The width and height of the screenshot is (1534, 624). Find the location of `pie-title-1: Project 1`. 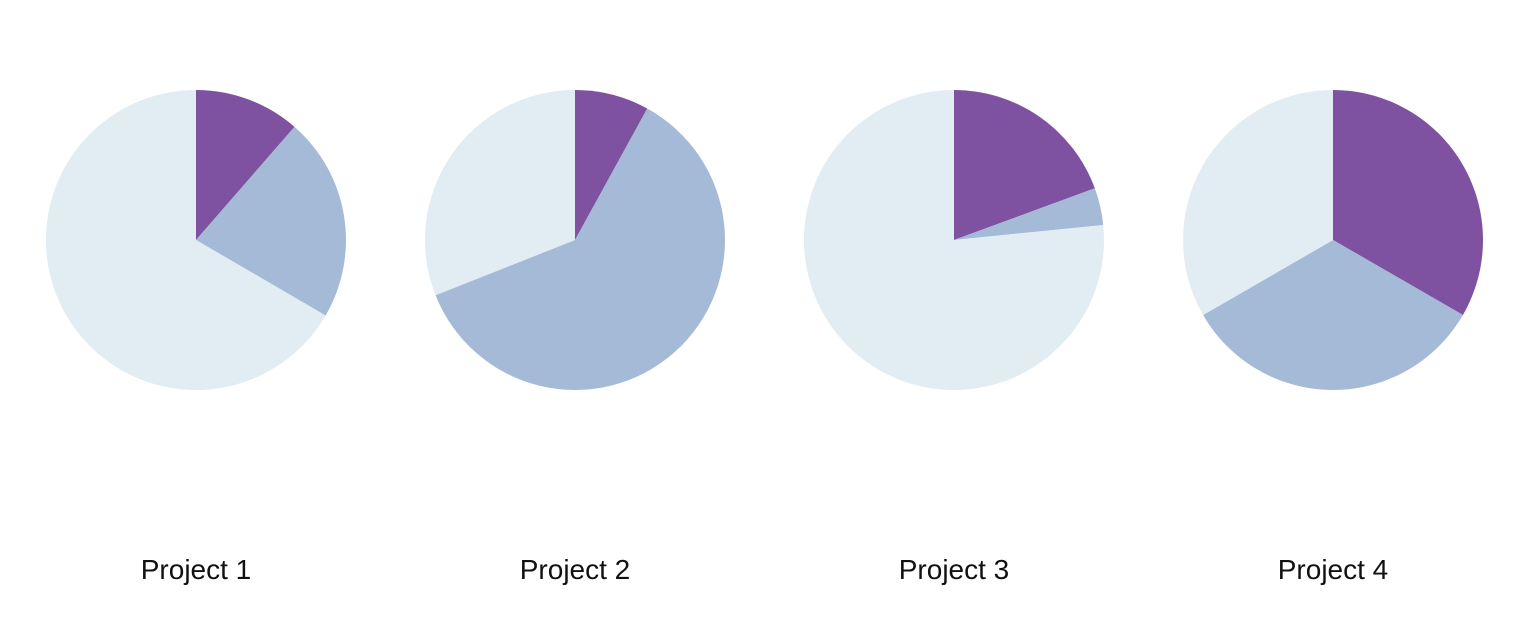

pie-title-1: Project 1 is located at coordinates (196, 569).